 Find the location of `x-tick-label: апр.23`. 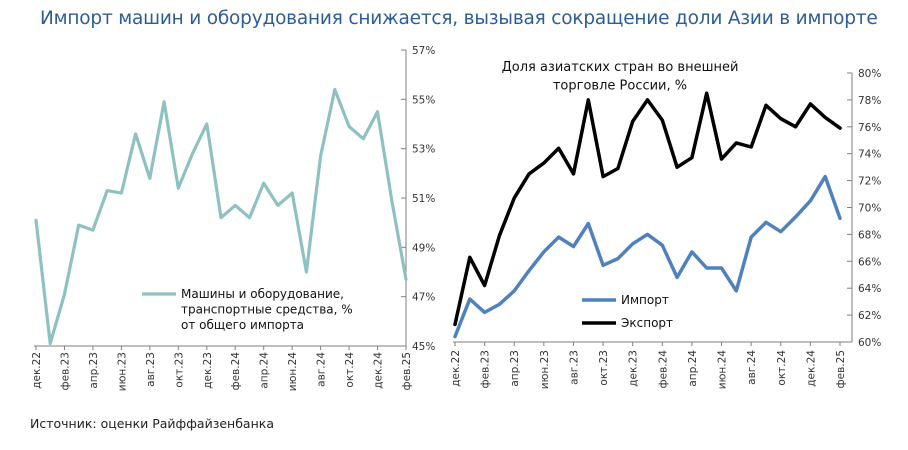

x-tick-label: апр.23 is located at coordinates (515, 368).